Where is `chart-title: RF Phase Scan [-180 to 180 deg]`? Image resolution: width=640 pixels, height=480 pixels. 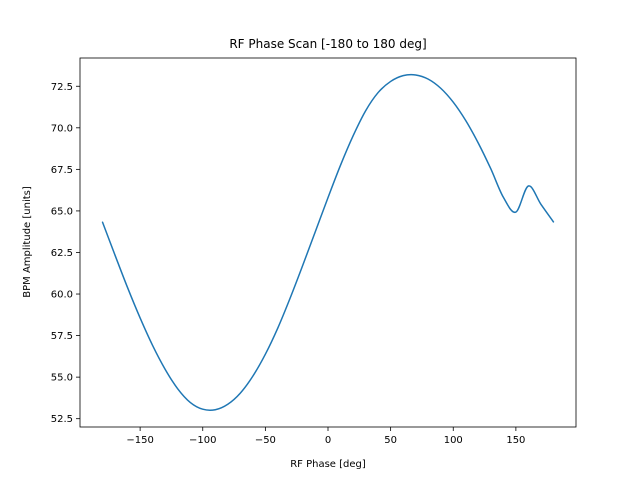 chart-title: RF Phase Scan [-180 to 180 deg] is located at coordinates (327, 44).